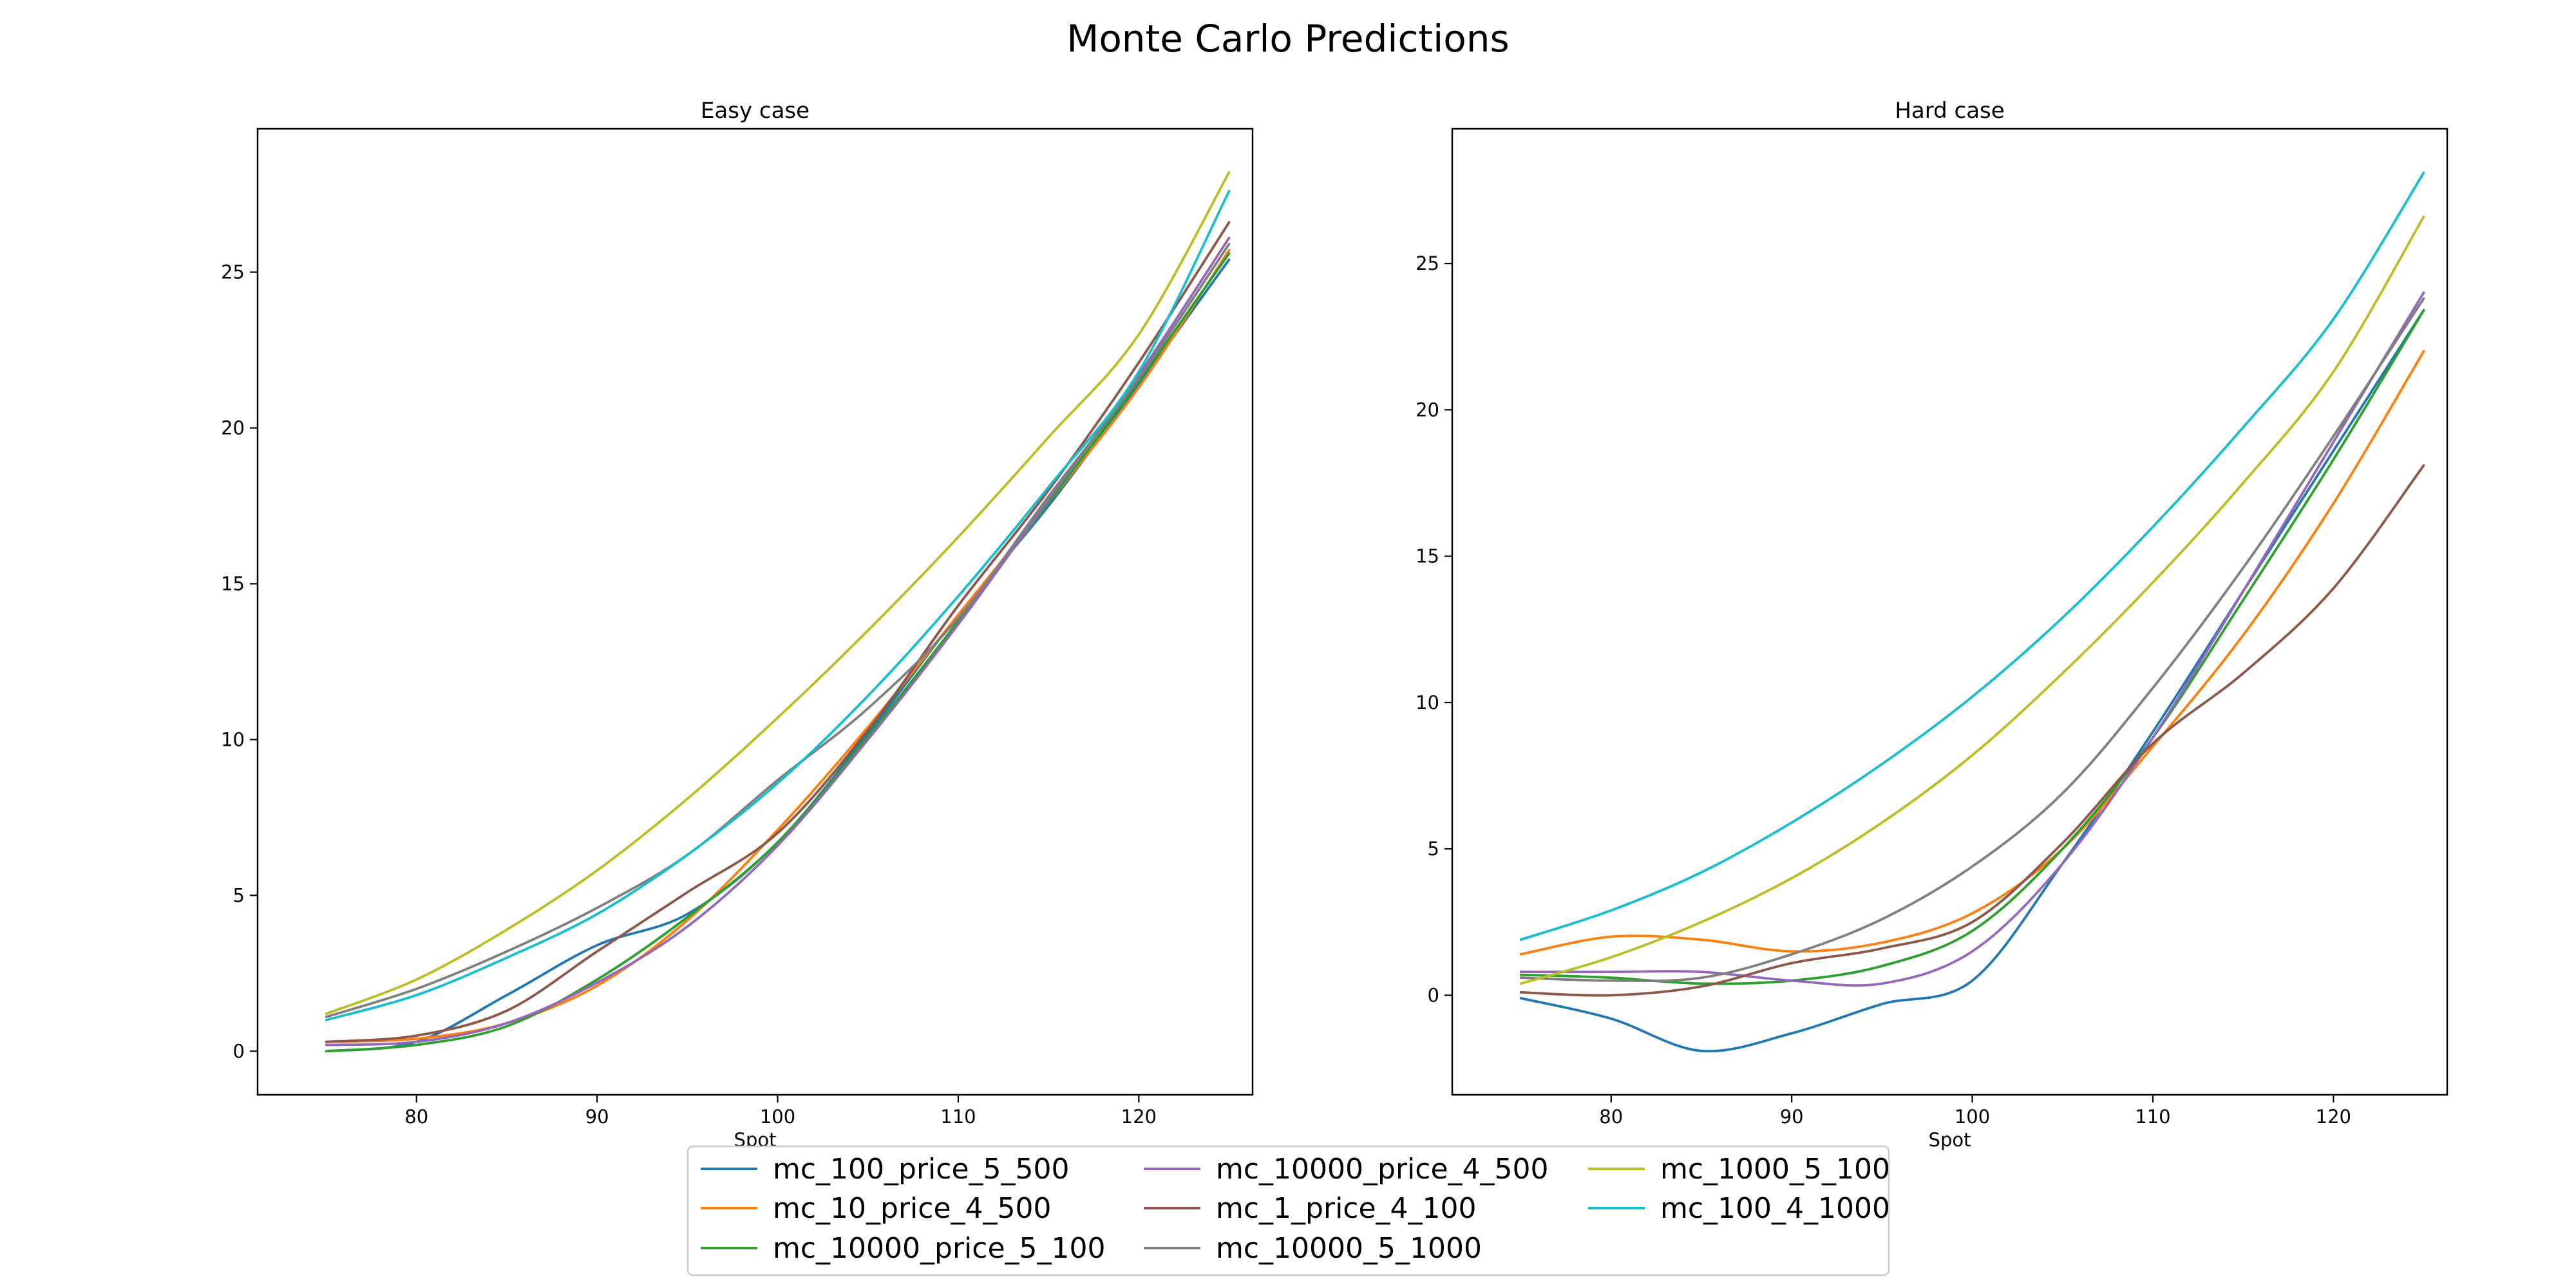 Image resolution: width=2576 pixels, height=1288 pixels. I want to click on hard-case-y-tick-label: 25, so click(1428, 263).